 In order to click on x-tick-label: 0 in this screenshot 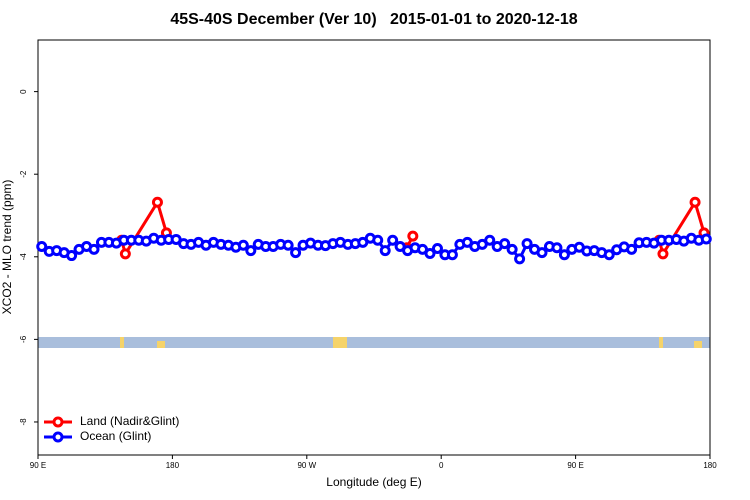, I will do `click(441, 465)`.